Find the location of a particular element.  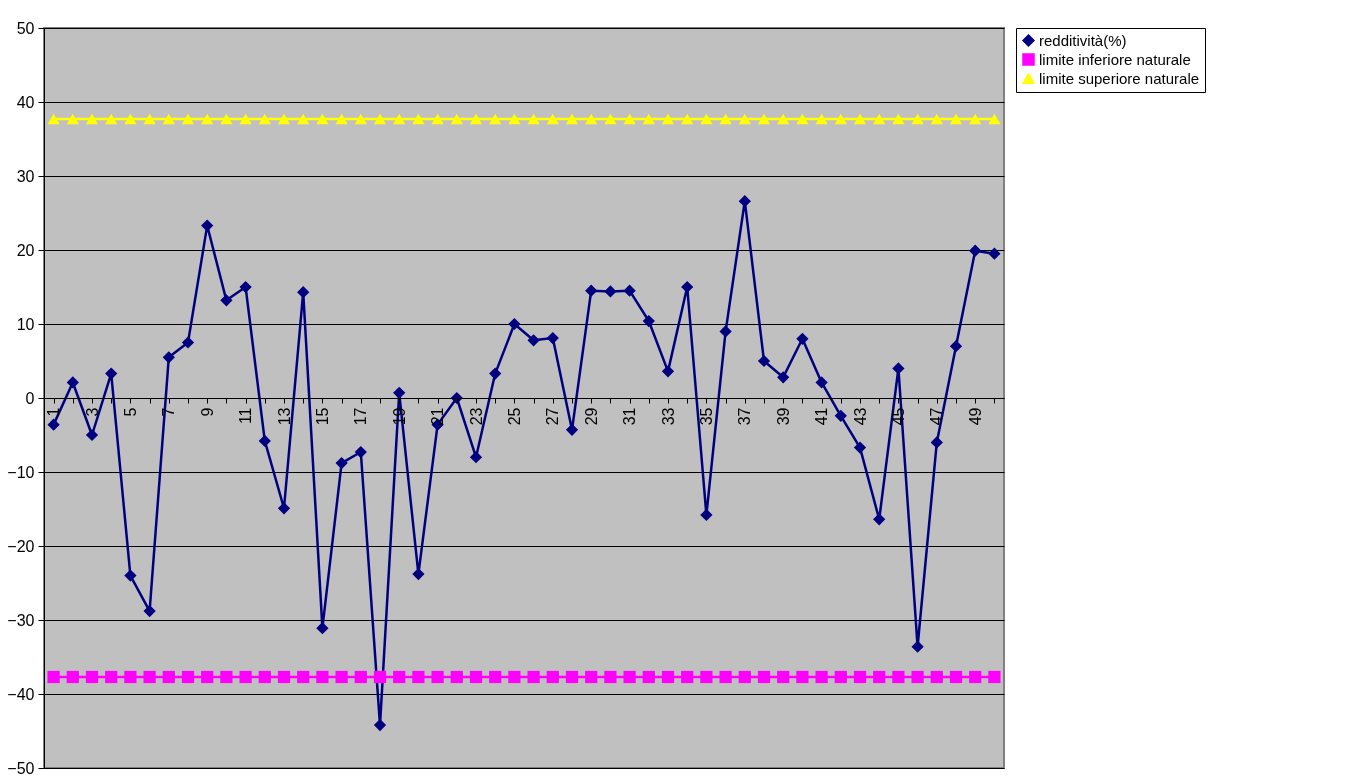

x-tick-label: 15 is located at coordinates (322, 416).